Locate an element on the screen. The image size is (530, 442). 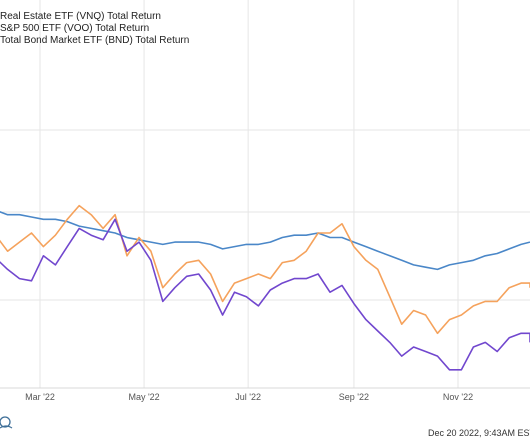
series-line-bnd is located at coordinates (265, 240).